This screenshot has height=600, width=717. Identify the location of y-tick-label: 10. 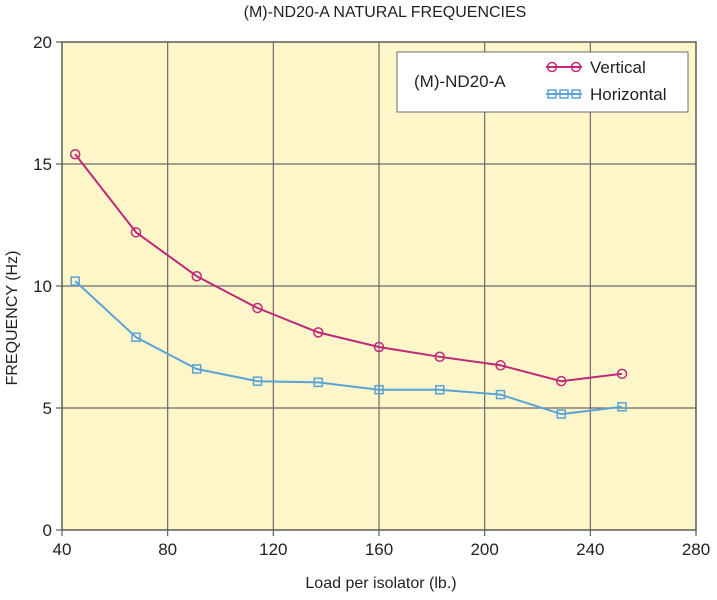
(42, 286).